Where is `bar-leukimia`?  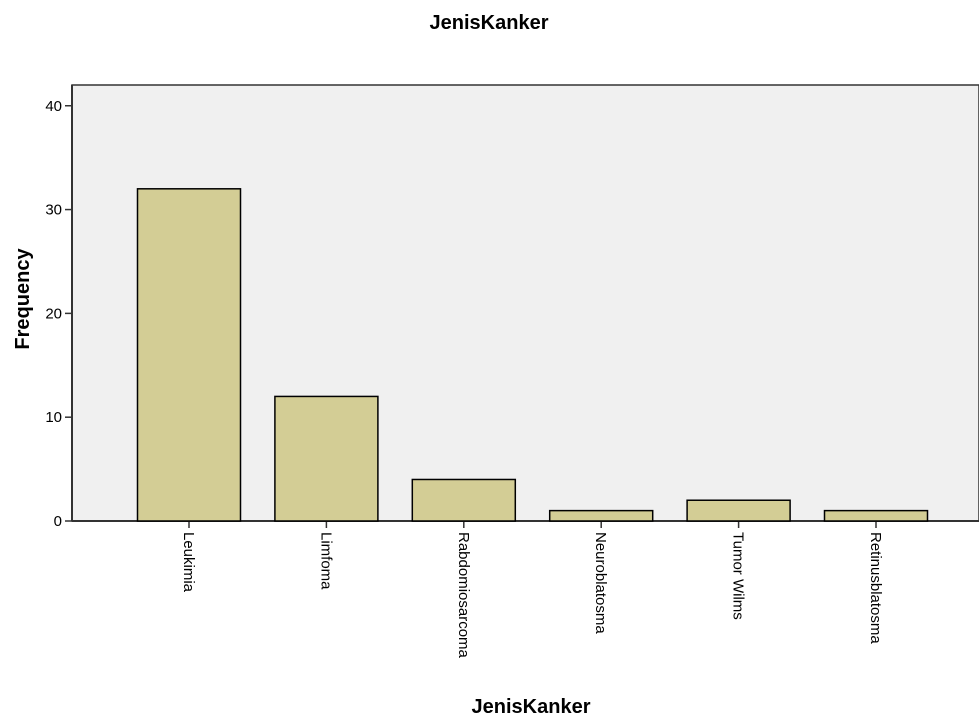 bar-leukimia is located at coordinates (189, 355).